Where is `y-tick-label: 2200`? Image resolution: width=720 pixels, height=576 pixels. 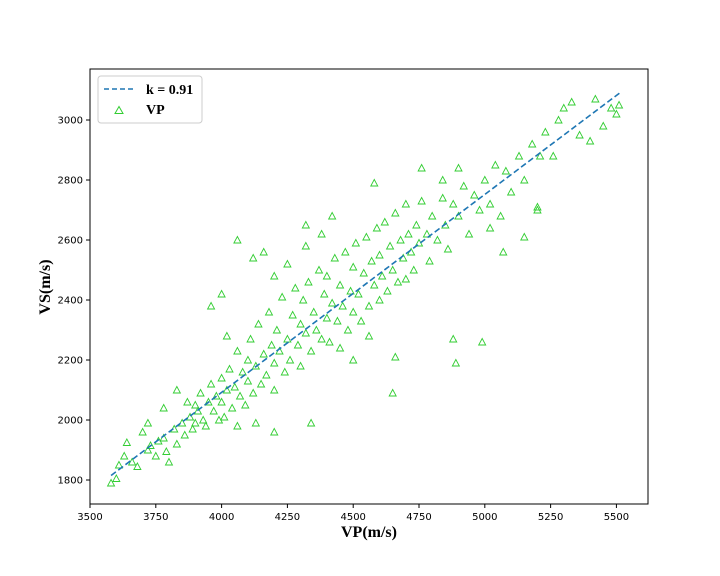 y-tick-label: 2200 is located at coordinates (70, 361).